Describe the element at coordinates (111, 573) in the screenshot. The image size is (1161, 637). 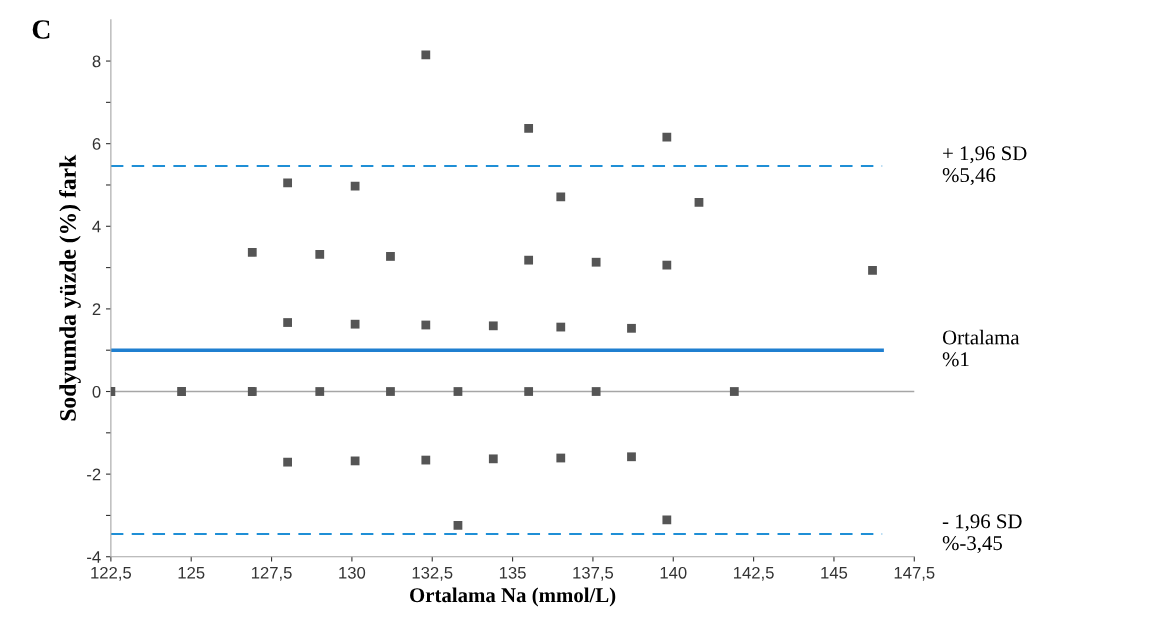
I see `x-tick-label: 122,5` at that location.